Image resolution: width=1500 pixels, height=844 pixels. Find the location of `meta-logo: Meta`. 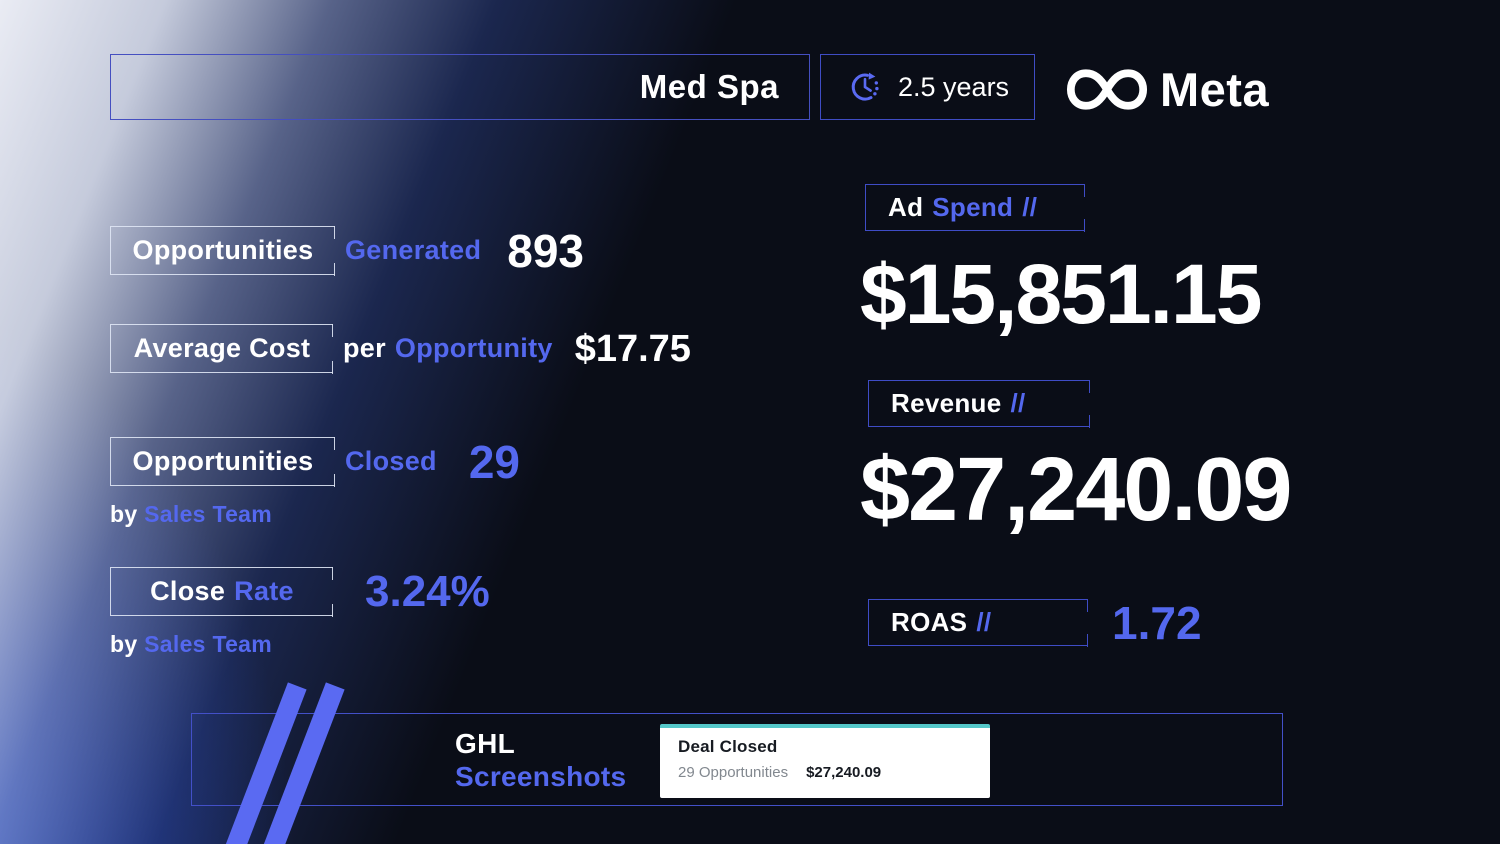

meta-logo: Meta is located at coordinates (1167, 89).